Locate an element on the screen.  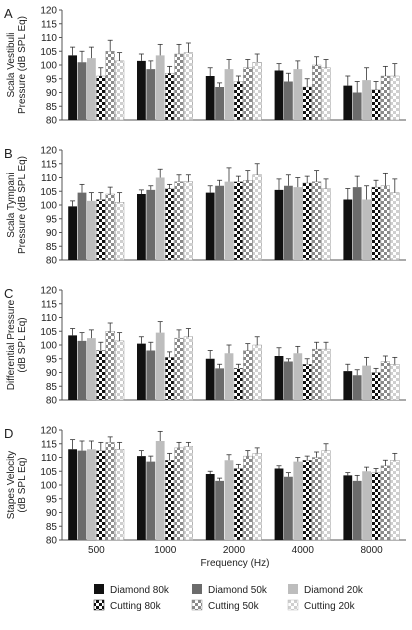
y-tick-label-c-110: 110 is located at coordinates (49, 318).